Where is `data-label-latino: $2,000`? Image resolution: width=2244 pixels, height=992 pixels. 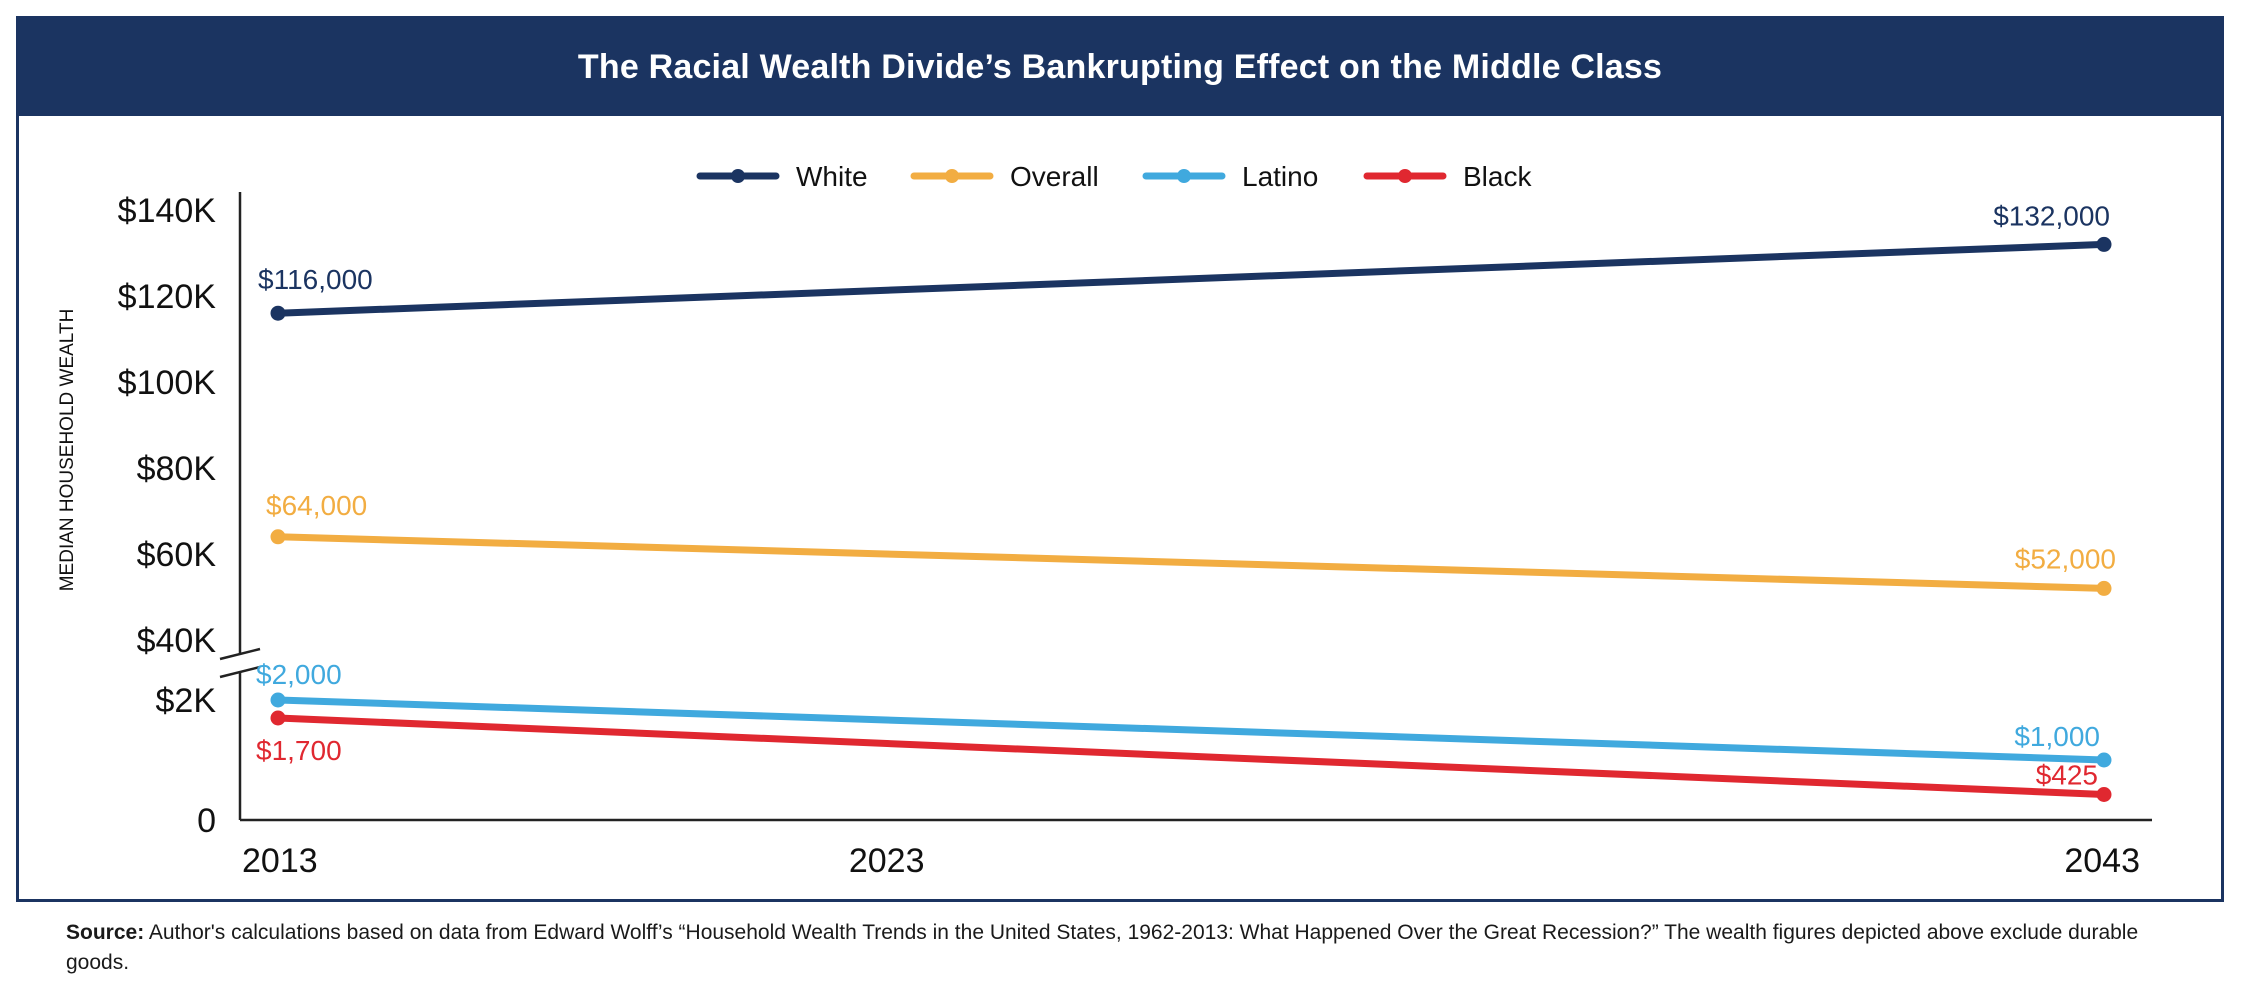 data-label-latino: $2,000 is located at coordinates (299, 674).